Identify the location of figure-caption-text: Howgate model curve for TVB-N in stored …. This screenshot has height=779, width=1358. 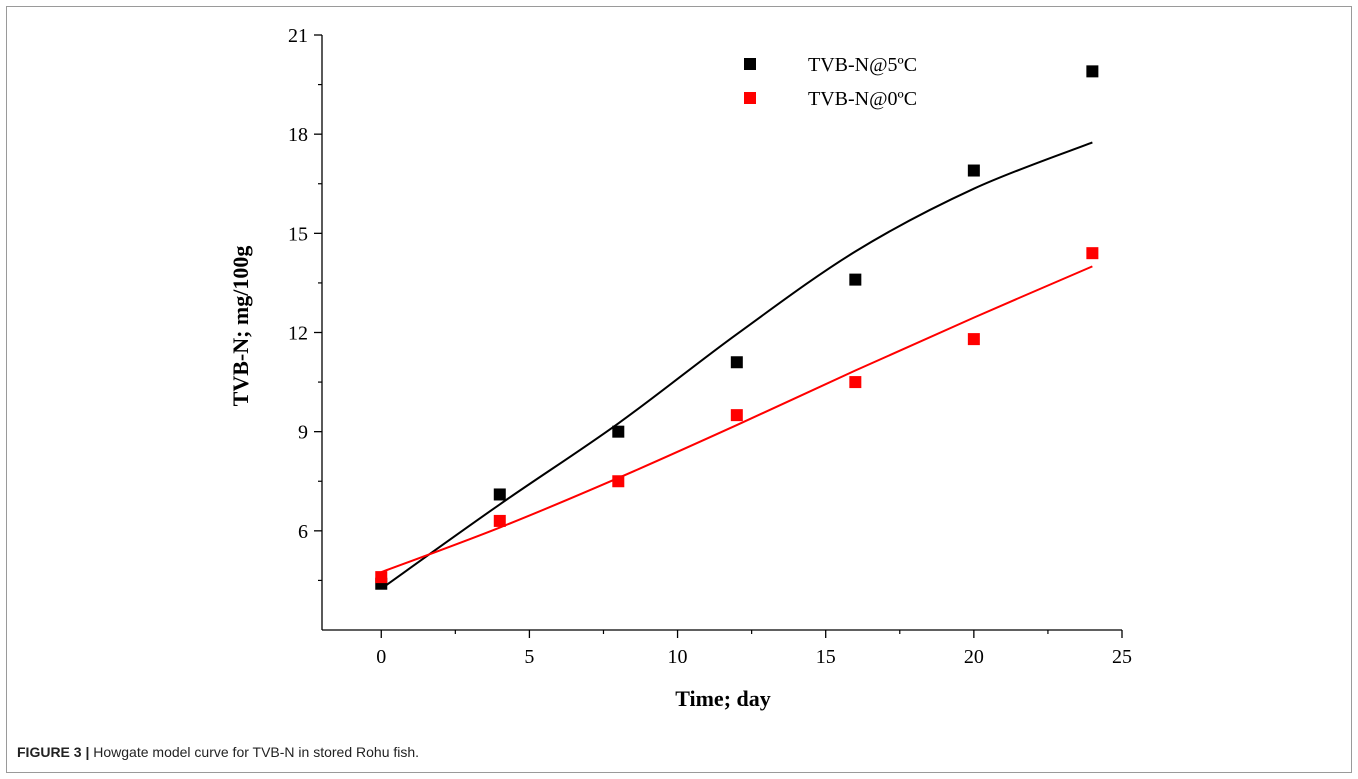
(256, 752).